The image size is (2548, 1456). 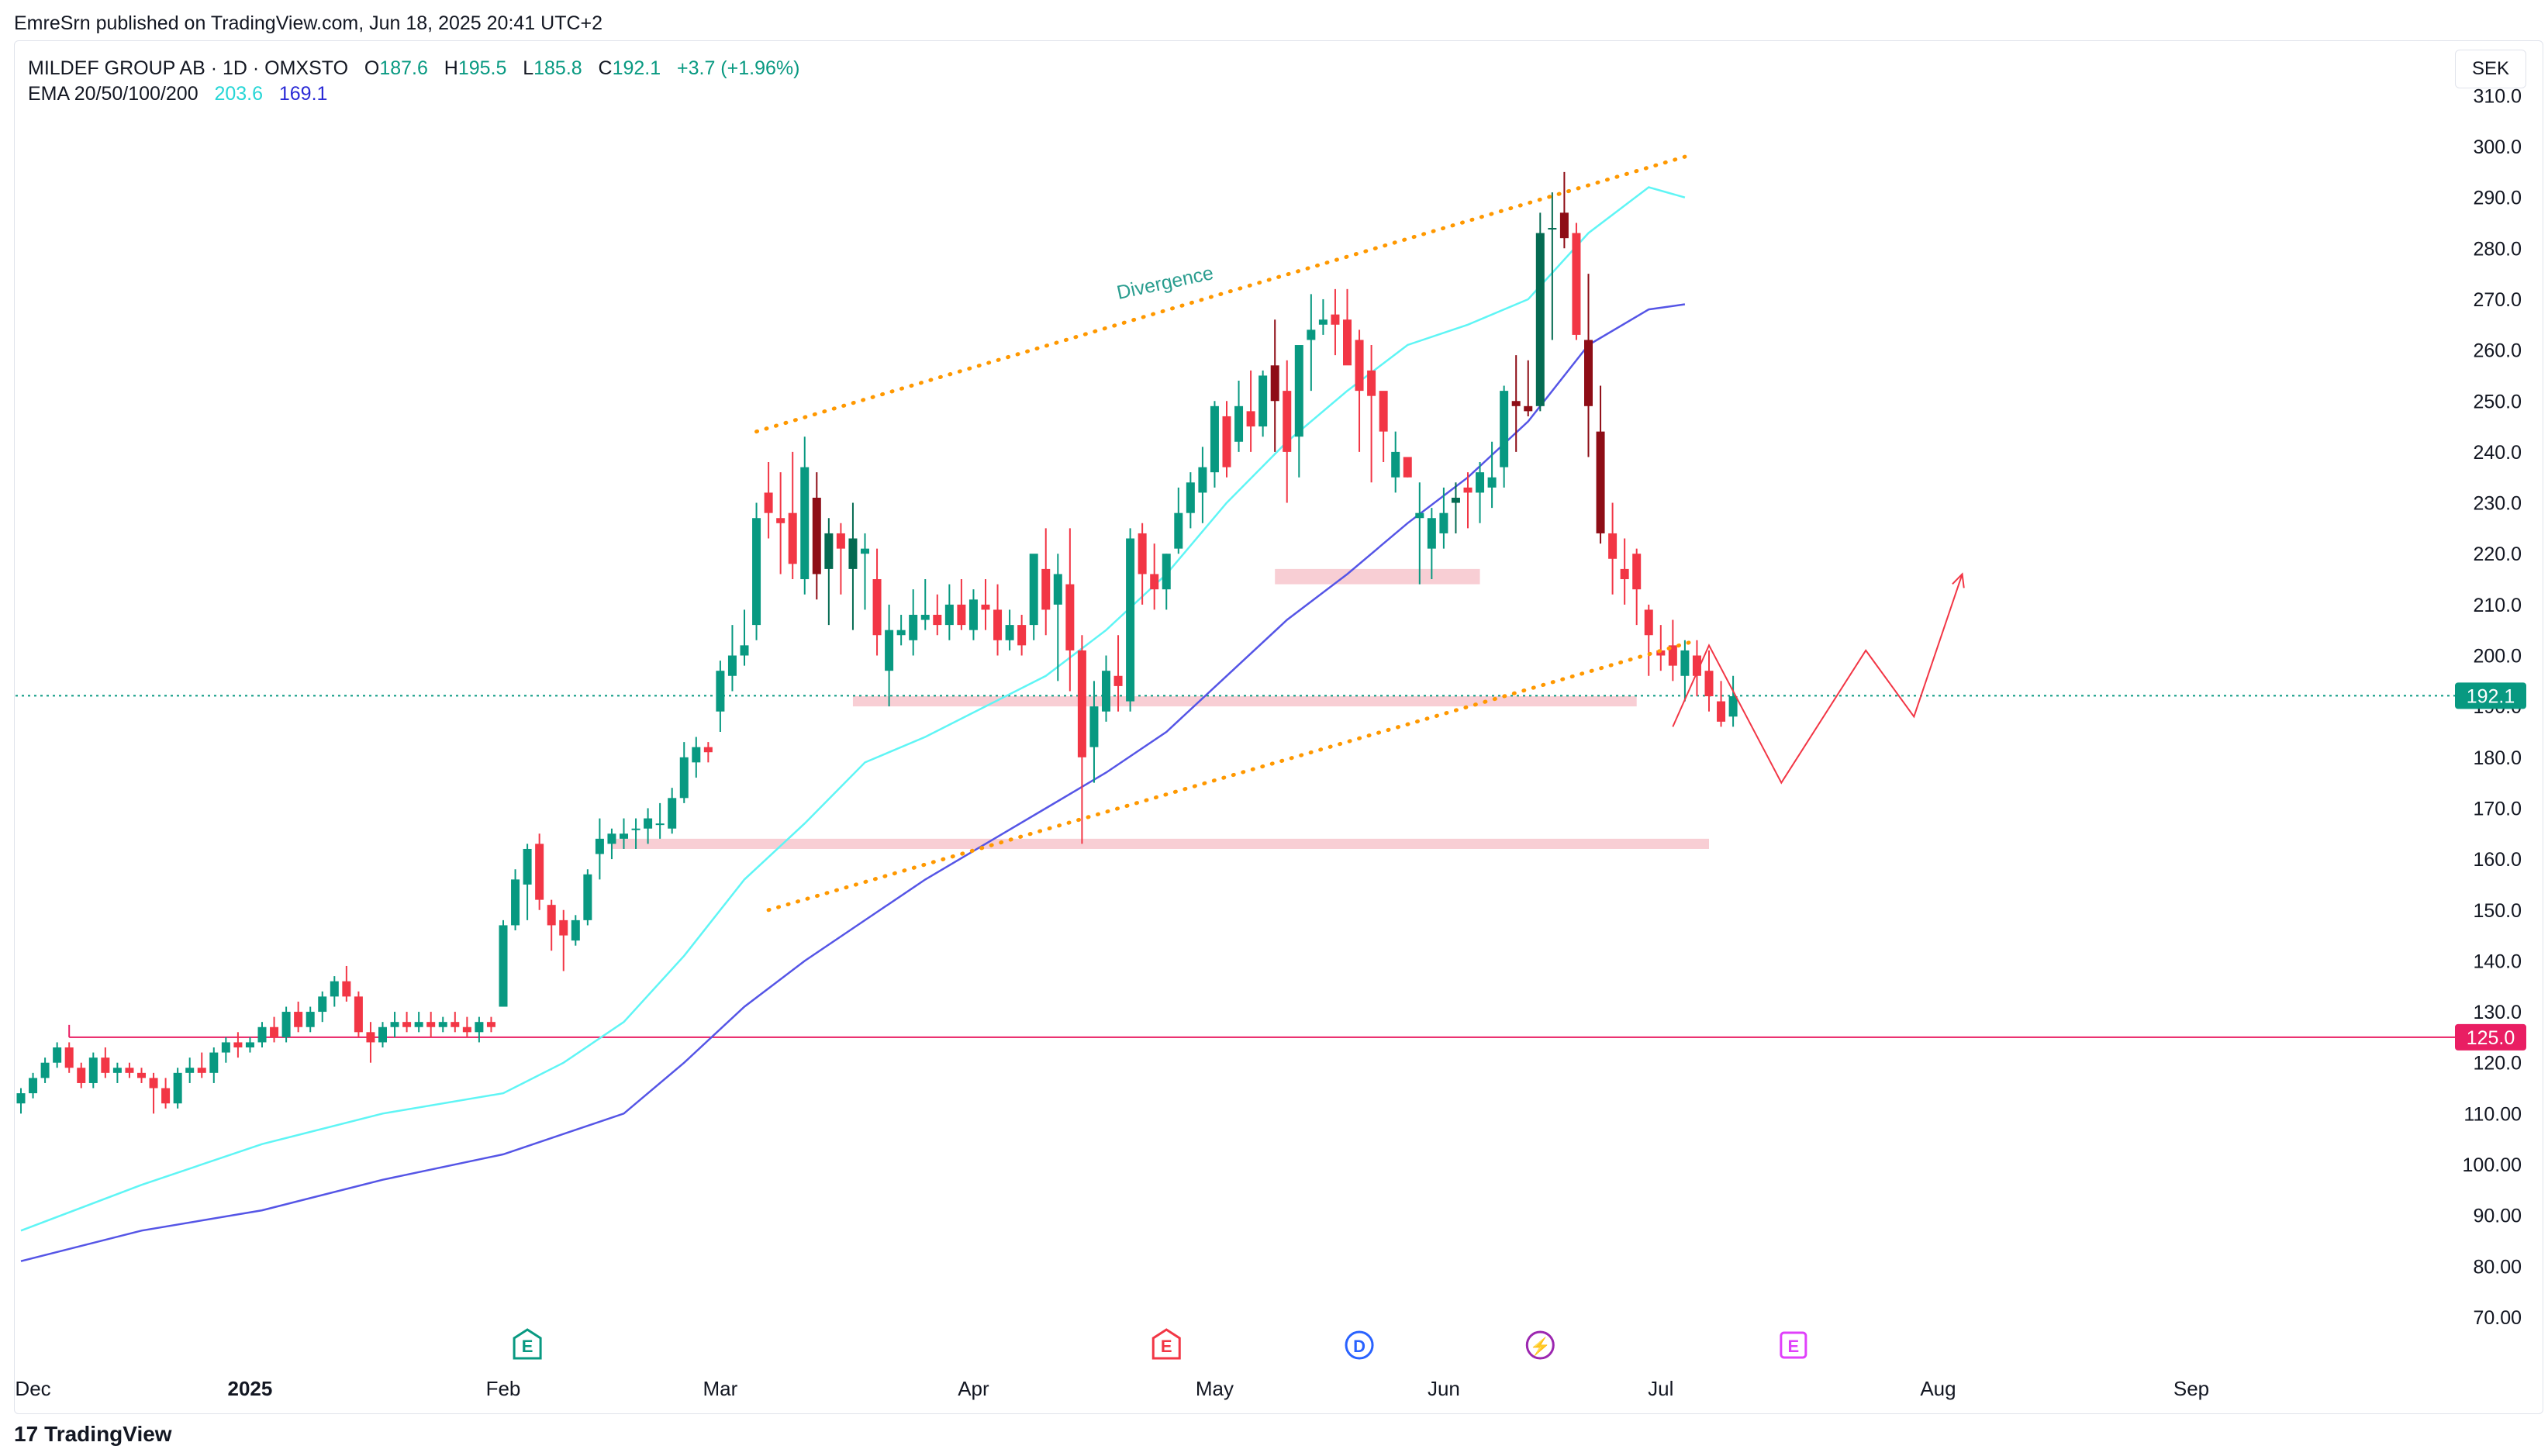 What do you see at coordinates (26, 1434) in the screenshot?
I see `tradingview-logo-icon: 17` at bounding box center [26, 1434].